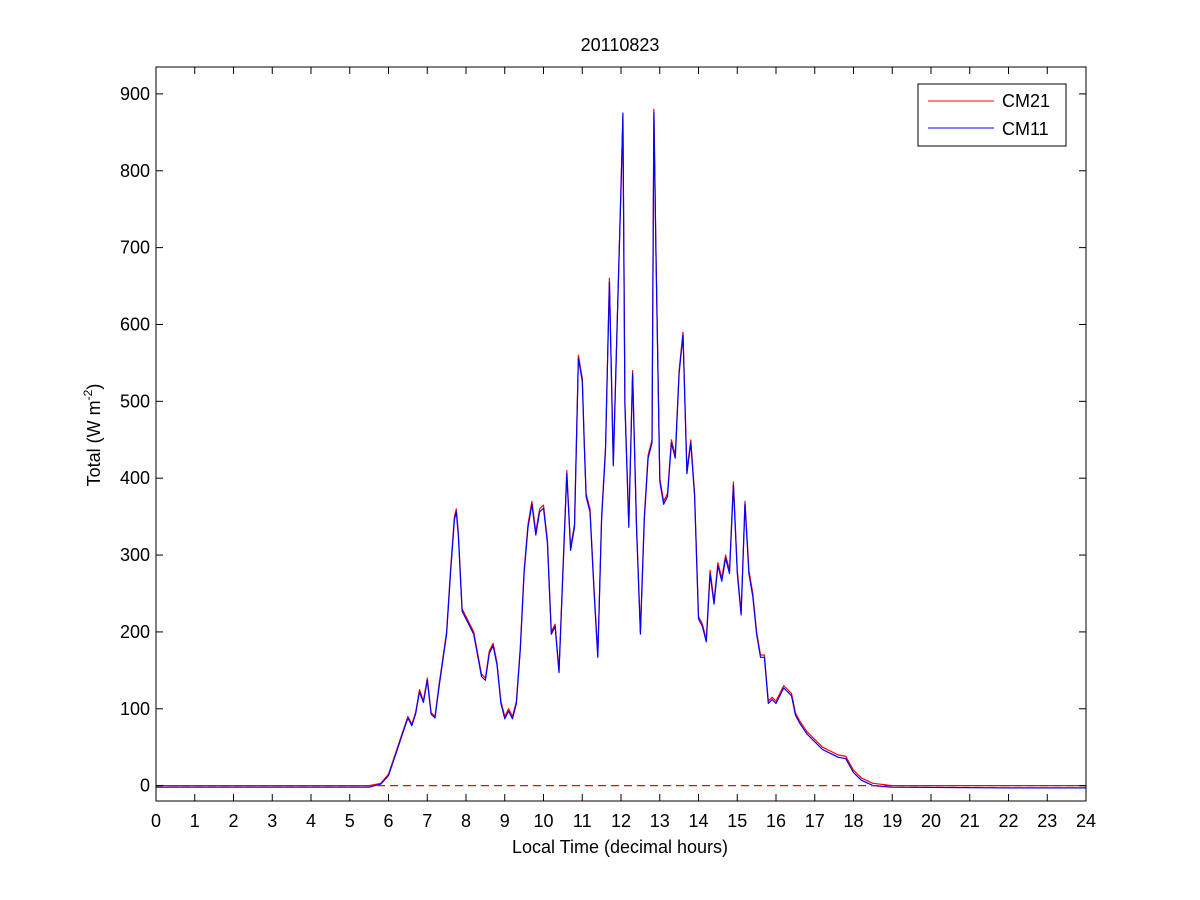 This screenshot has height=900, width=1200. I want to click on x-tick-label: 14, so click(698, 821).